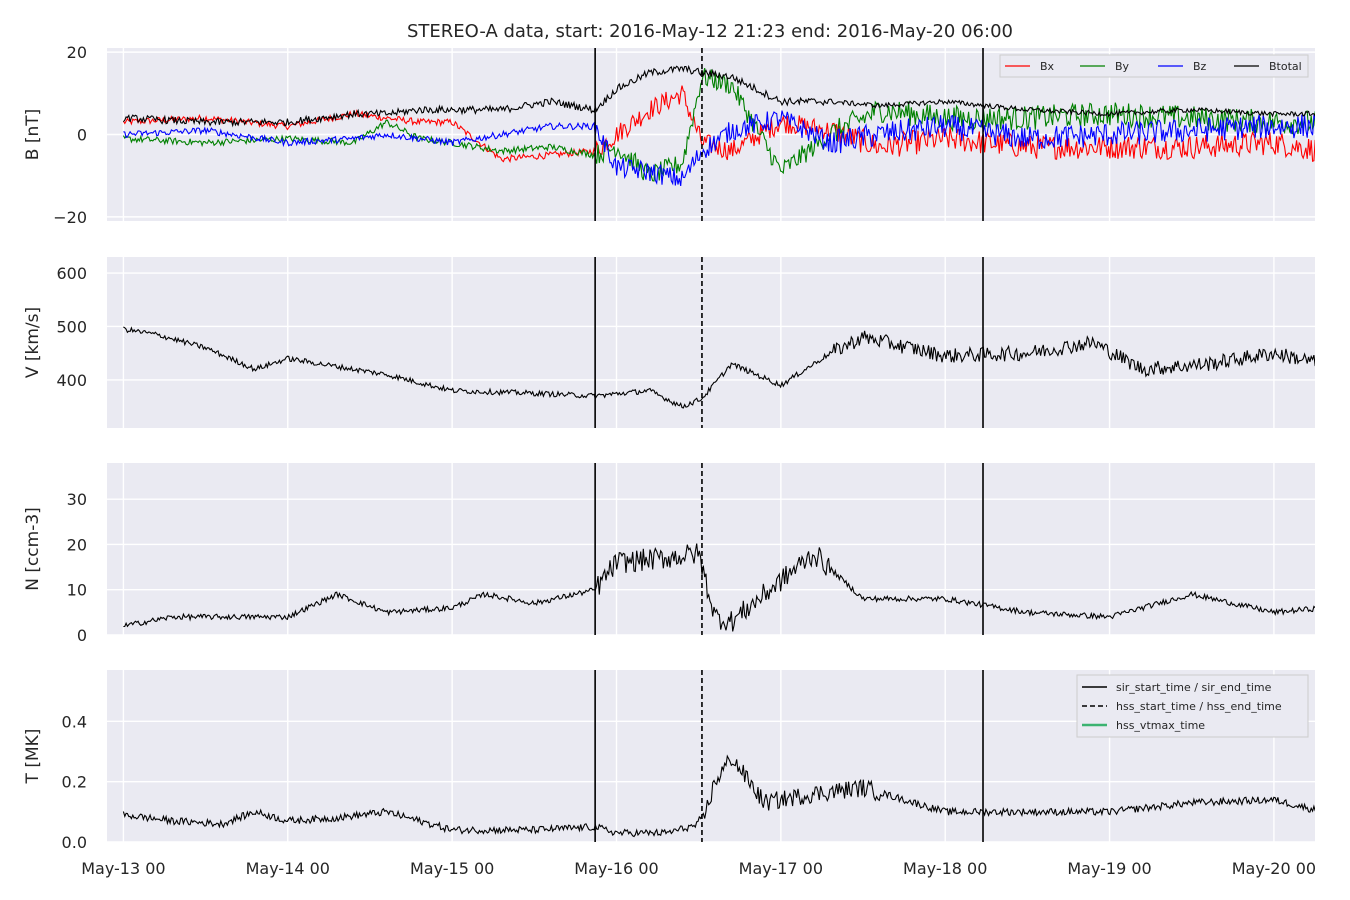 The height and width of the screenshot is (900, 1350). Describe the element at coordinates (74, 782) in the screenshot. I see `y-tick-label: 0.2` at that location.